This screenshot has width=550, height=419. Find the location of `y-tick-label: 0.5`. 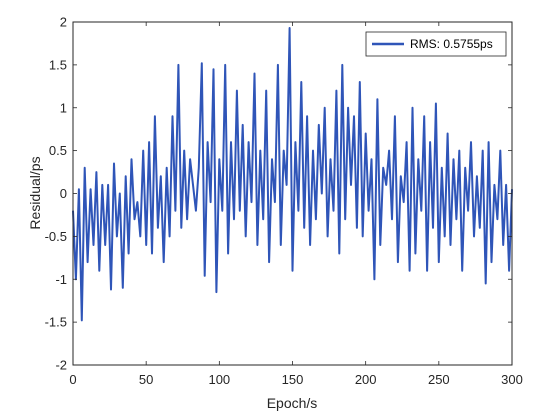

y-tick-label: 0.5 is located at coordinates (58, 150).